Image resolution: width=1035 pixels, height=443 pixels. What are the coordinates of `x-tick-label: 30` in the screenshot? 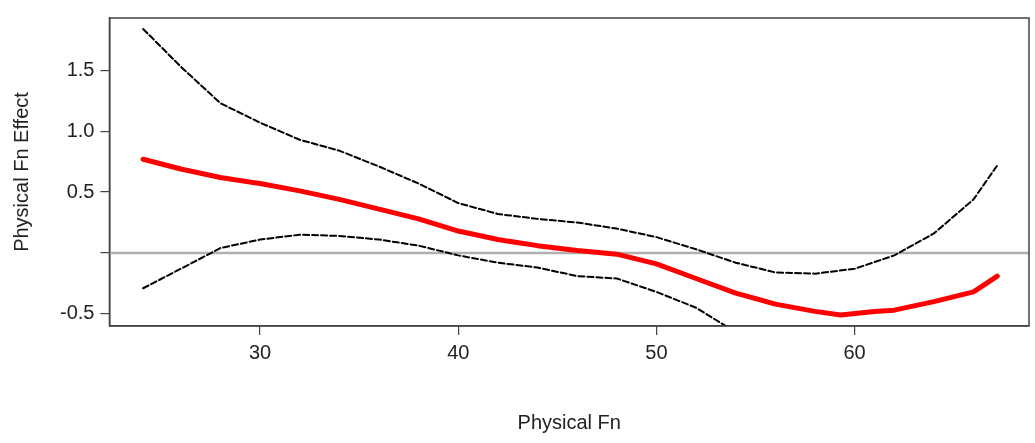 It's located at (260, 351).